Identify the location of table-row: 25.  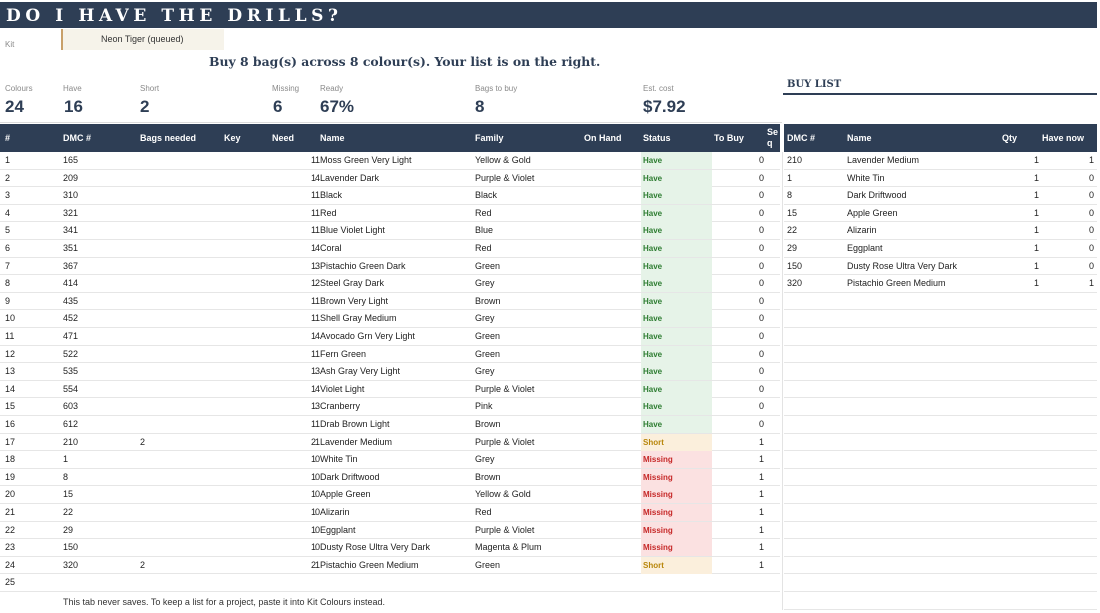
(390, 583).